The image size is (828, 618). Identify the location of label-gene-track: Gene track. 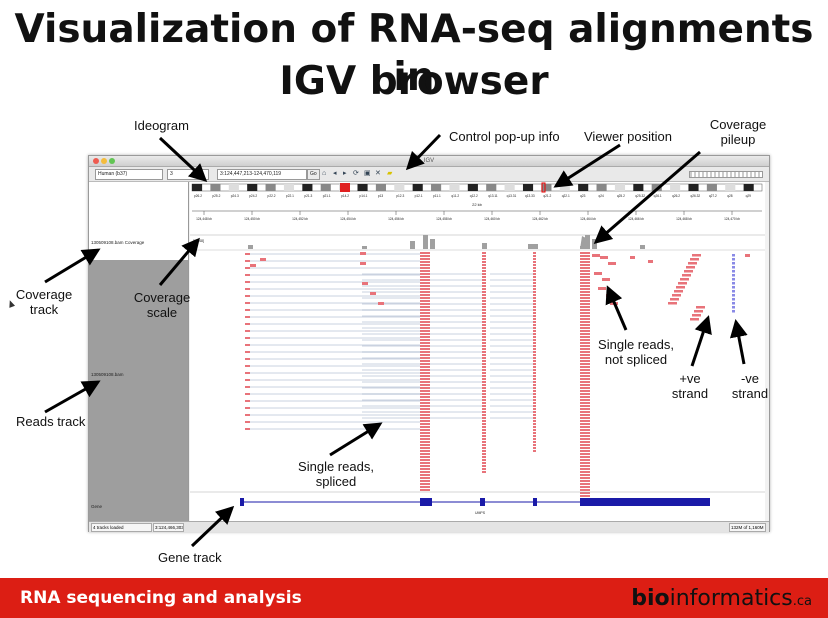
(190, 557).